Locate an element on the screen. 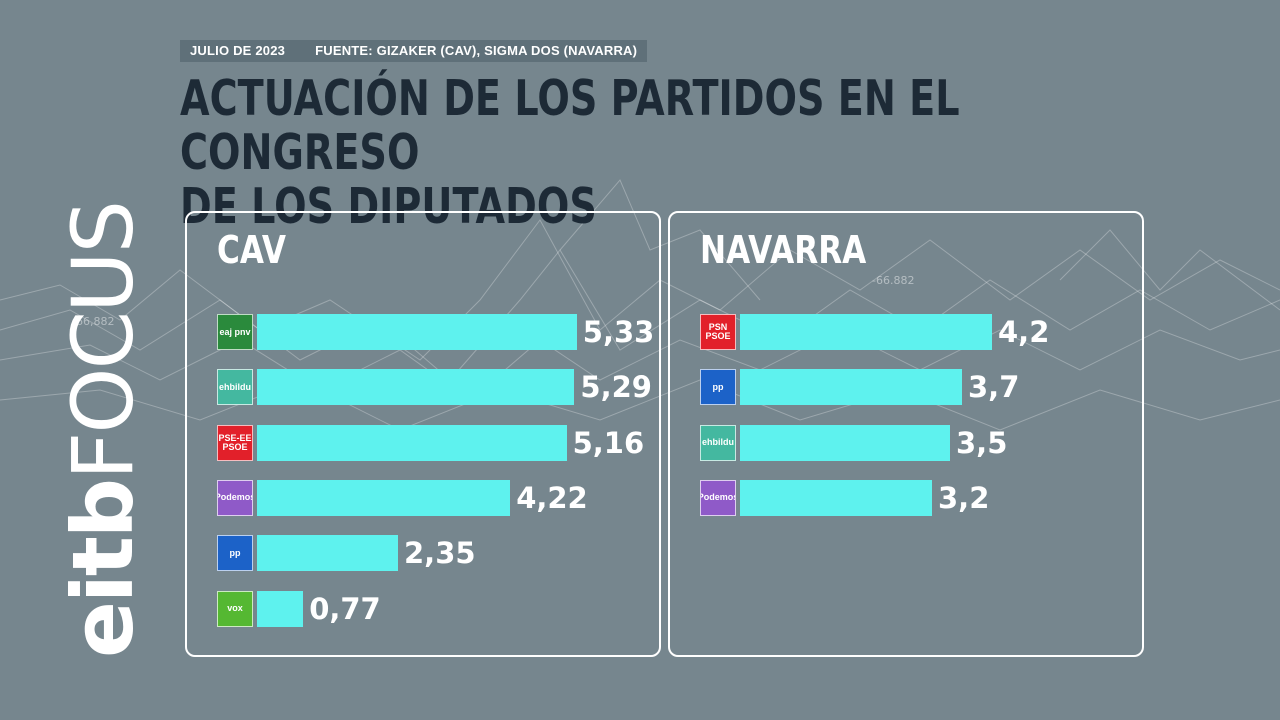 The height and width of the screenshot is (720, 1280). brand-logo: eitbFOCUS is located at coordinates (103, 432).